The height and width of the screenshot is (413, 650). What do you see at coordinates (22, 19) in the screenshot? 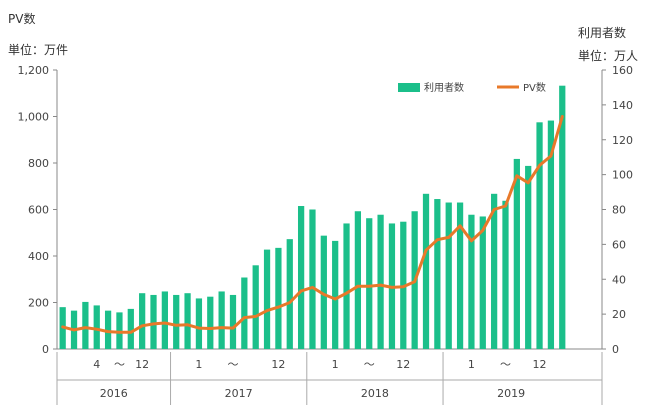
I see `left-axis-title: PV数` at bounding box center [22, 19].